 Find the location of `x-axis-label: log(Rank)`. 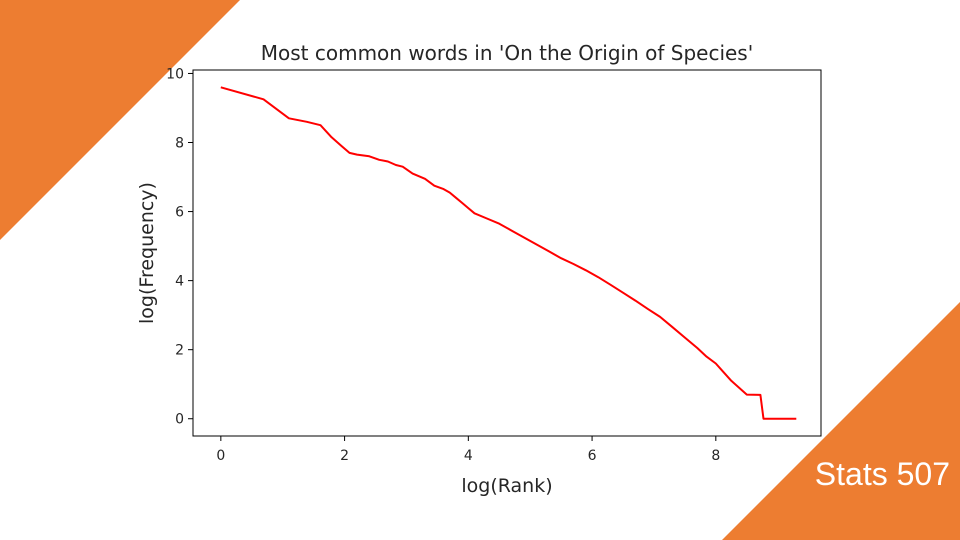

x-axis-label: log(Rank) is located at coordinates (506, 486).